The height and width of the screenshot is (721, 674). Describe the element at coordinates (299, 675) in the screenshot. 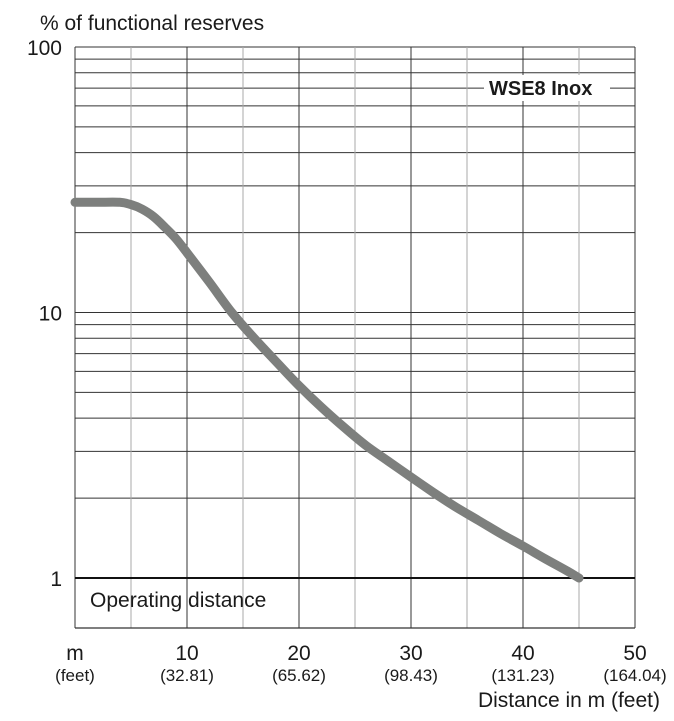

I see `x-tick-sub-label: (65.62)` at that location.